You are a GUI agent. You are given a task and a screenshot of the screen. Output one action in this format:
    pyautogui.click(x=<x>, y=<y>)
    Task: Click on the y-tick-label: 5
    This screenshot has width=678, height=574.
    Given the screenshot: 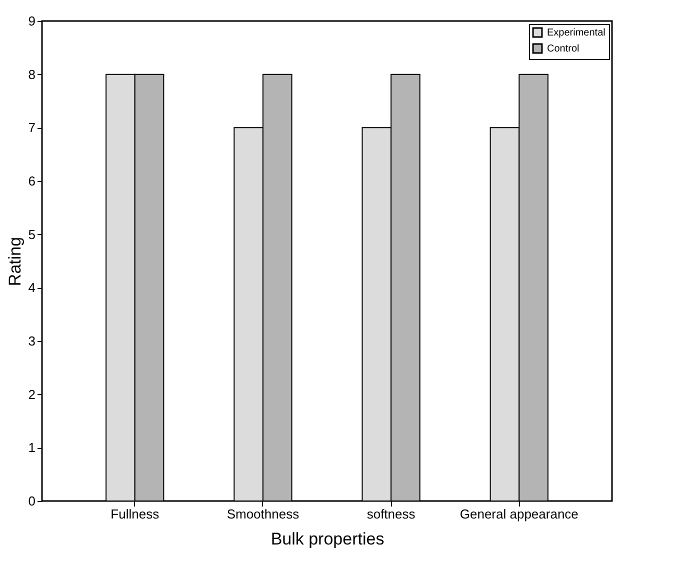 What is the action you would take?
    pyautogui.click(x=32, y=234)
    